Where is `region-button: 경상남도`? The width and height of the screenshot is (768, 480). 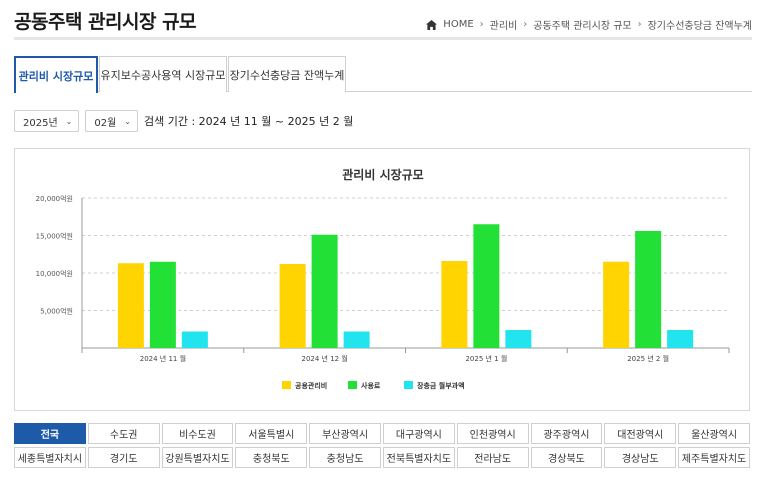 region-button: 경상남도 is located at coordinates (640, 457).